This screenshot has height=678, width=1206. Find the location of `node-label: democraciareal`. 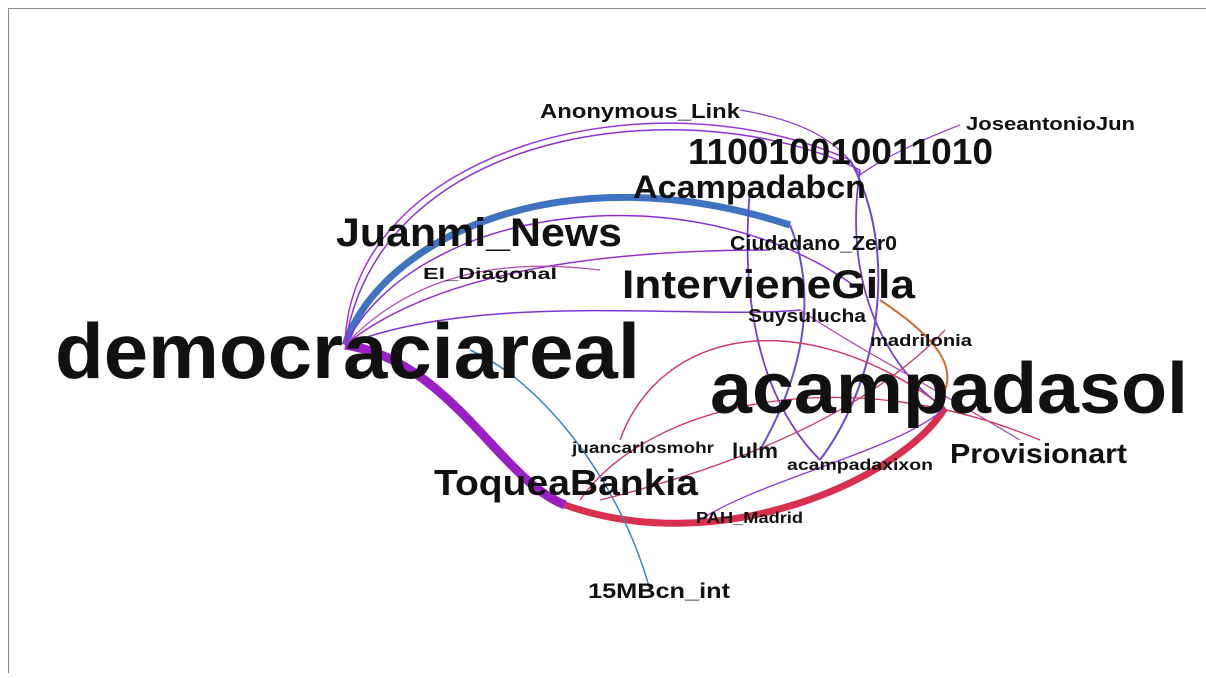

node-label: democraciareal is located at coordinates (347, 351).